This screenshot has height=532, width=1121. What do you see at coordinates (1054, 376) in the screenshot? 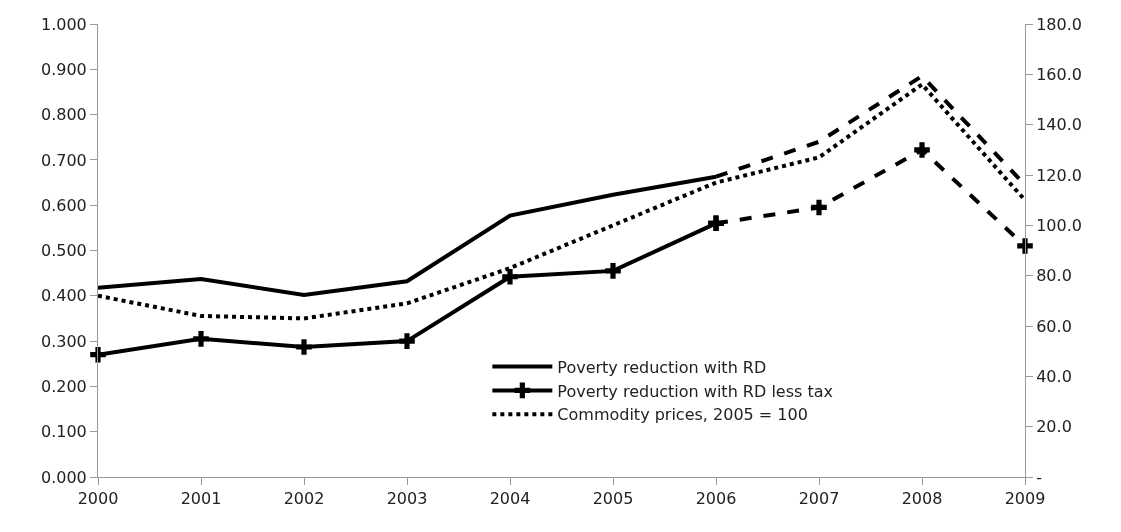
I see `y2-tick-label: 40.0` at bounding box center [1054, 376].